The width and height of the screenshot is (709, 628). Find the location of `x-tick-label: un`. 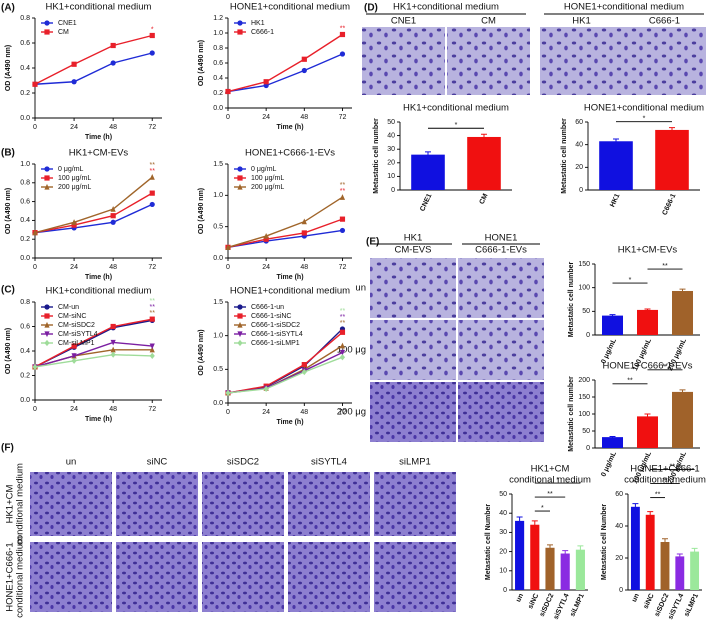

x-tick-label: un is located at coordinates (636, 598).